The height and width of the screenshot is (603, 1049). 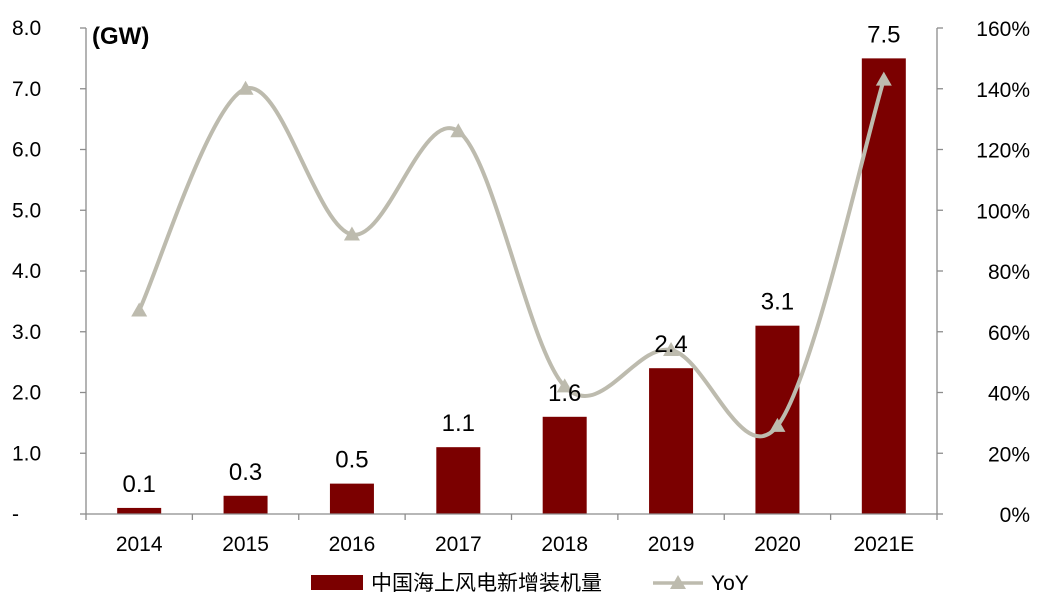 I want to click on bar-label-2015: 0.3, so click(x=245, y=472).